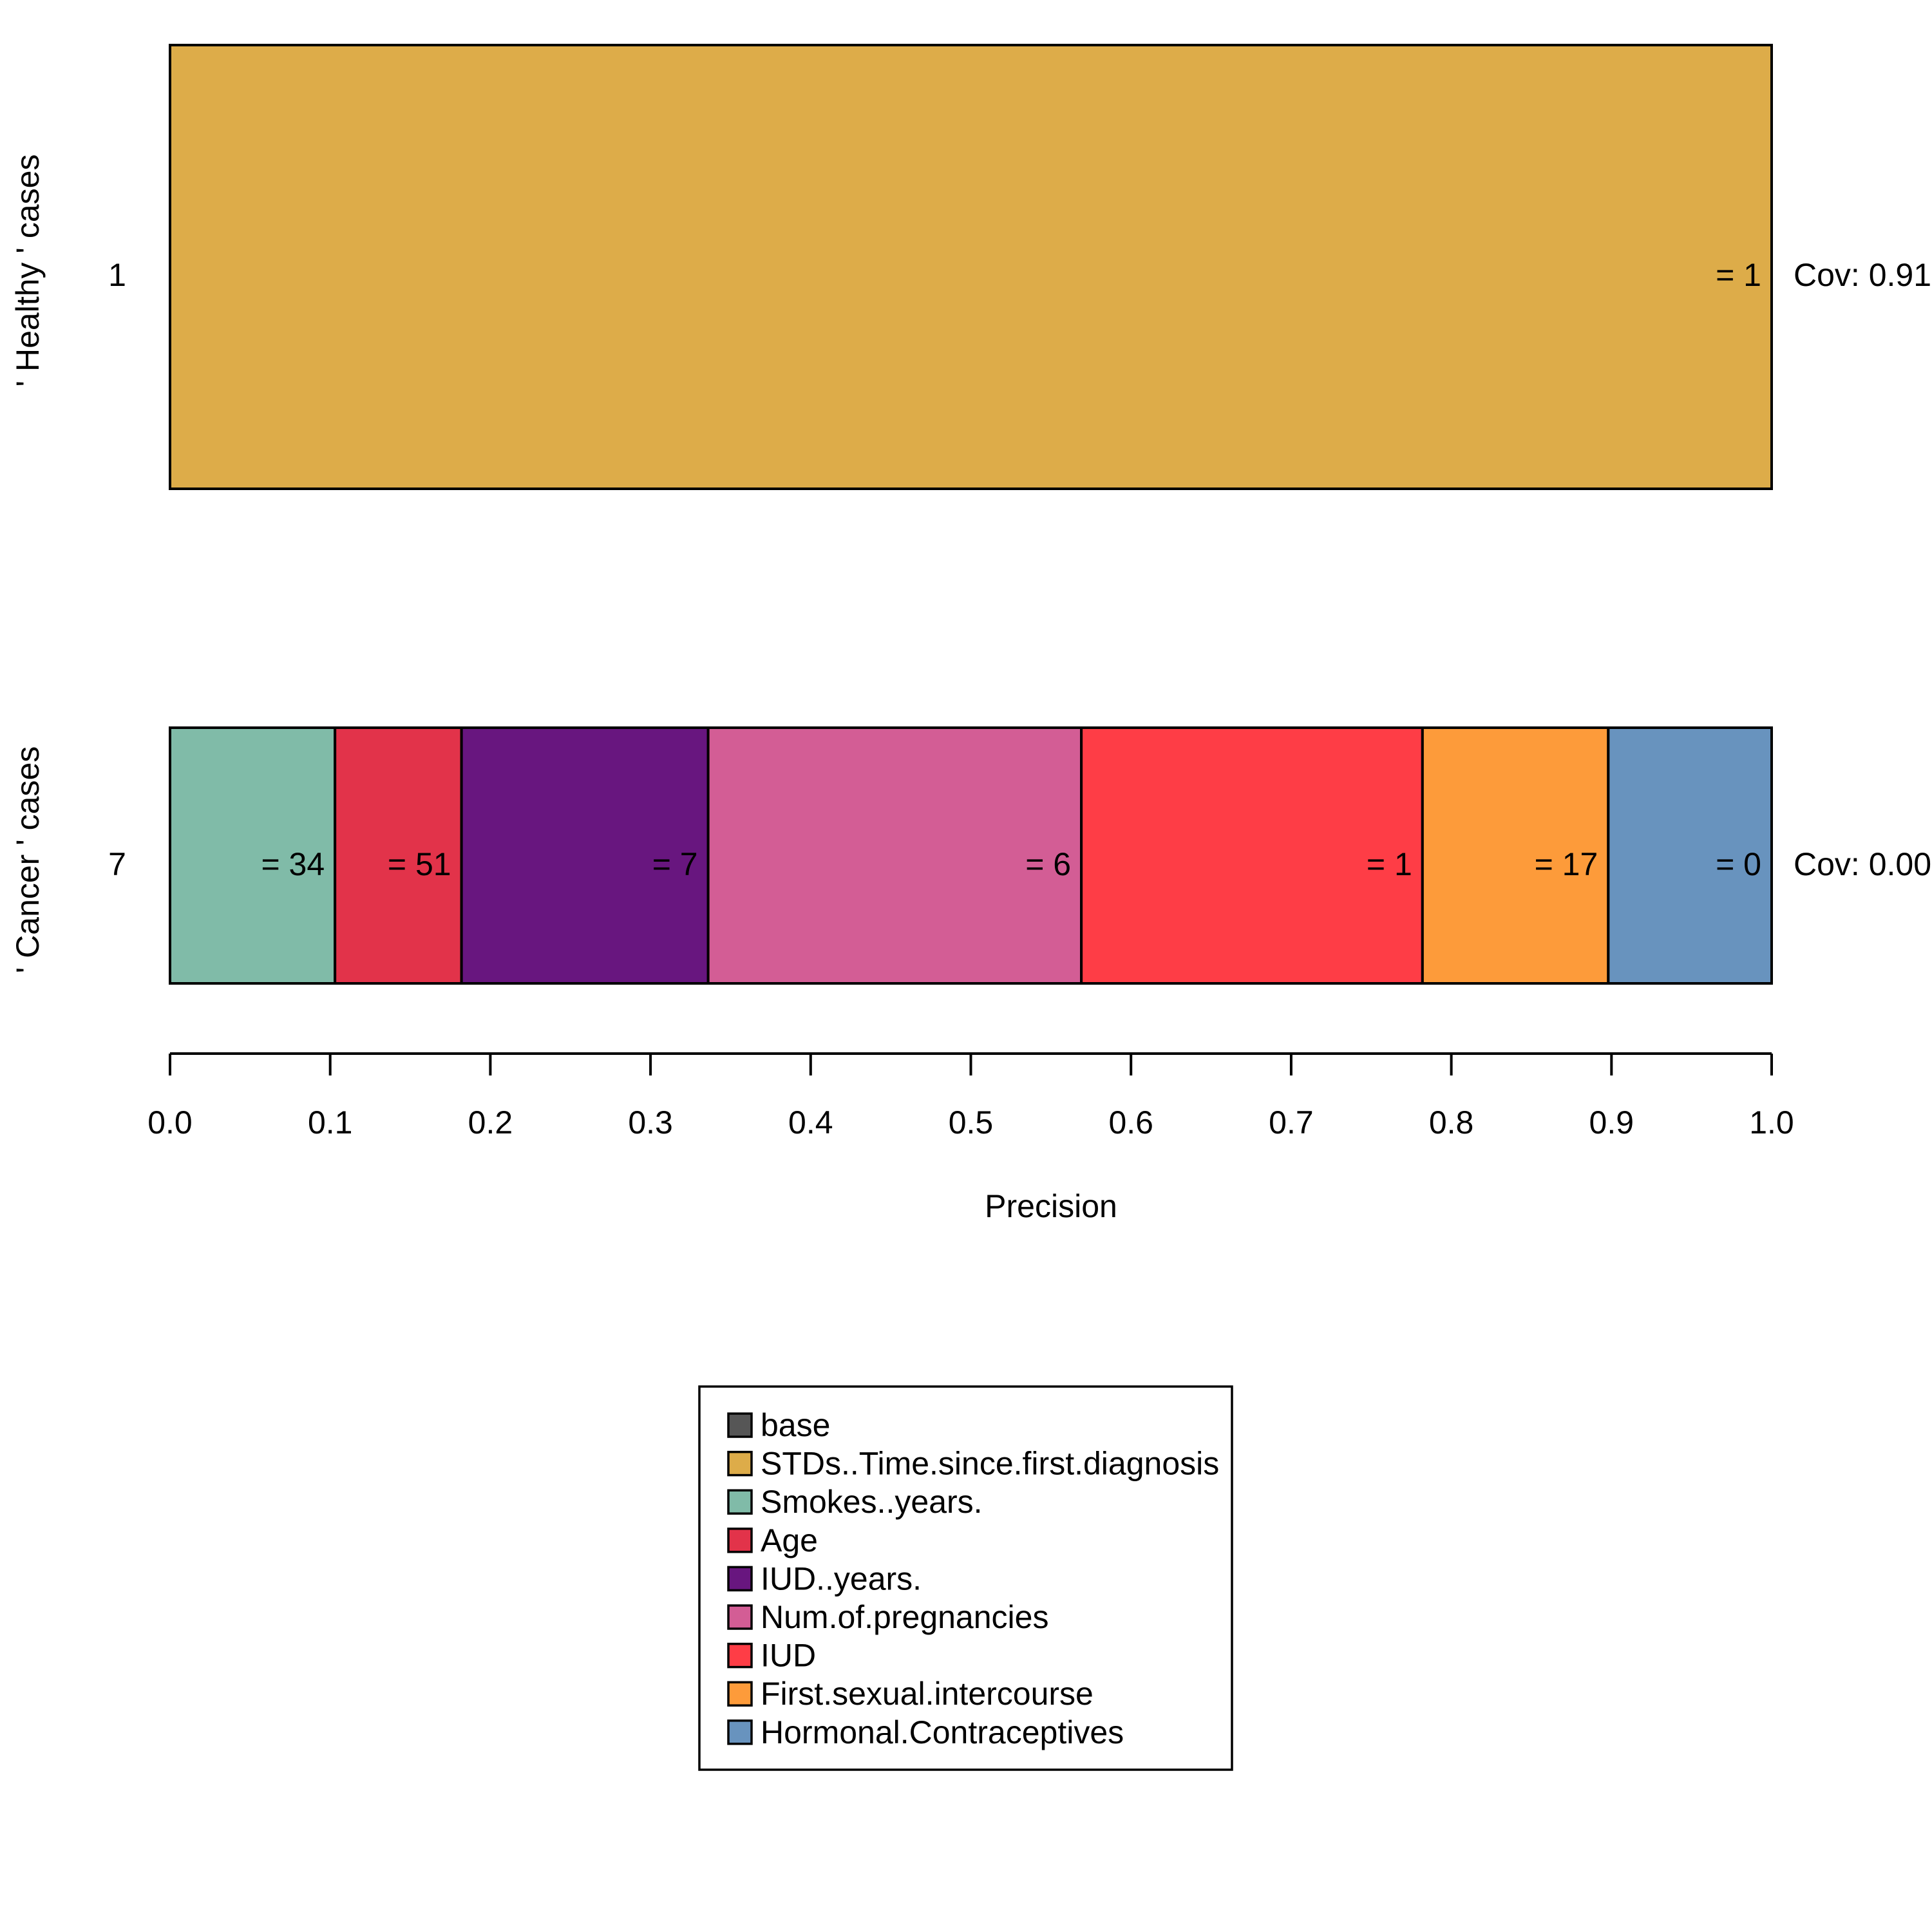  I want to click on x-tick-label: 1.0, so click(1772, 1123).